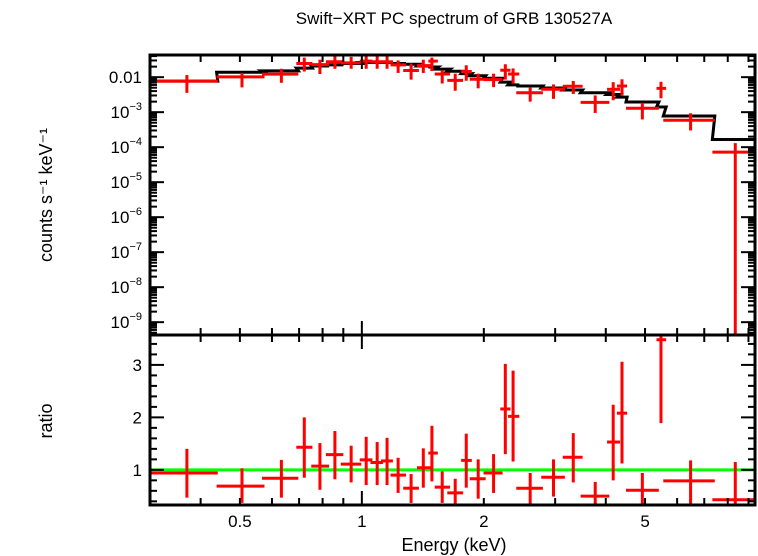  Describe the element at coordinates (126, 251) in the screenshot. I see `y-tick-label: 10⁻⁷` at that location.